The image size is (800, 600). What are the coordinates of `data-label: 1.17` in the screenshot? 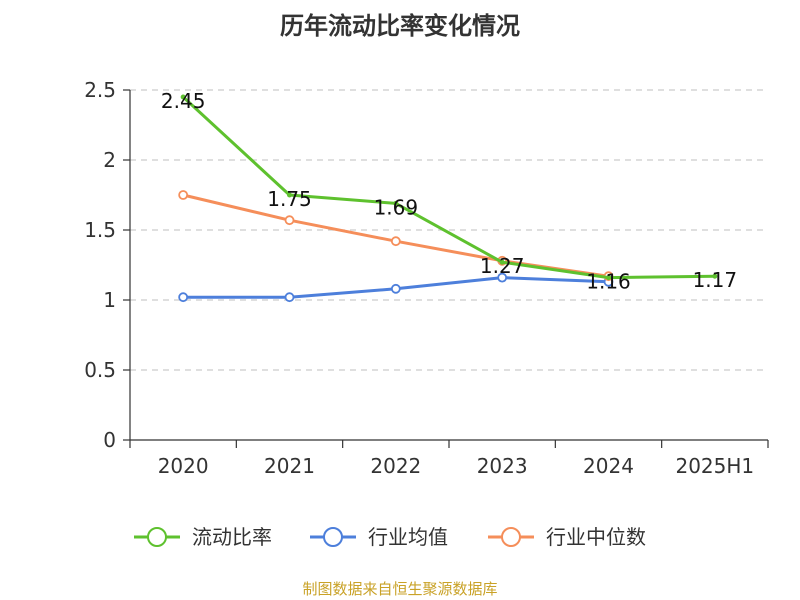 It's located at (715, 280).